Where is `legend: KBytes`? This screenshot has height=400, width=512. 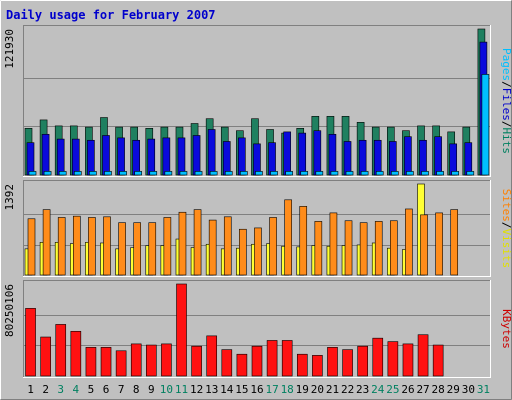
legend: KBytes is located at coordinates (506, 329).